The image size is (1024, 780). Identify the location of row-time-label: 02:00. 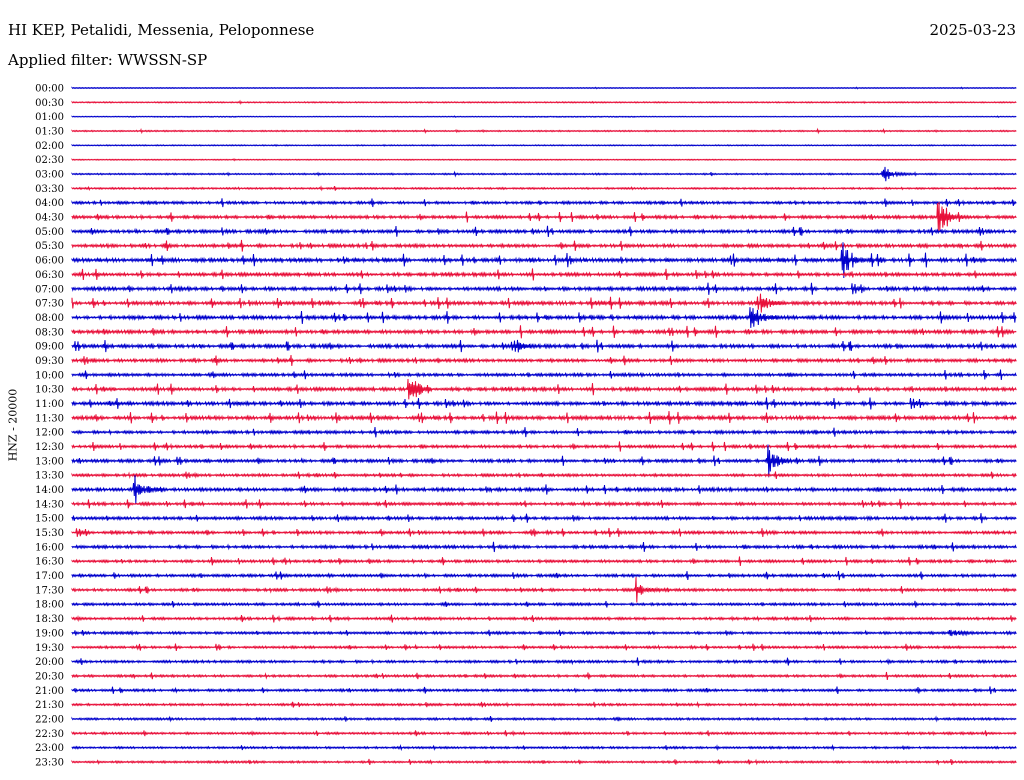
(49, 146).